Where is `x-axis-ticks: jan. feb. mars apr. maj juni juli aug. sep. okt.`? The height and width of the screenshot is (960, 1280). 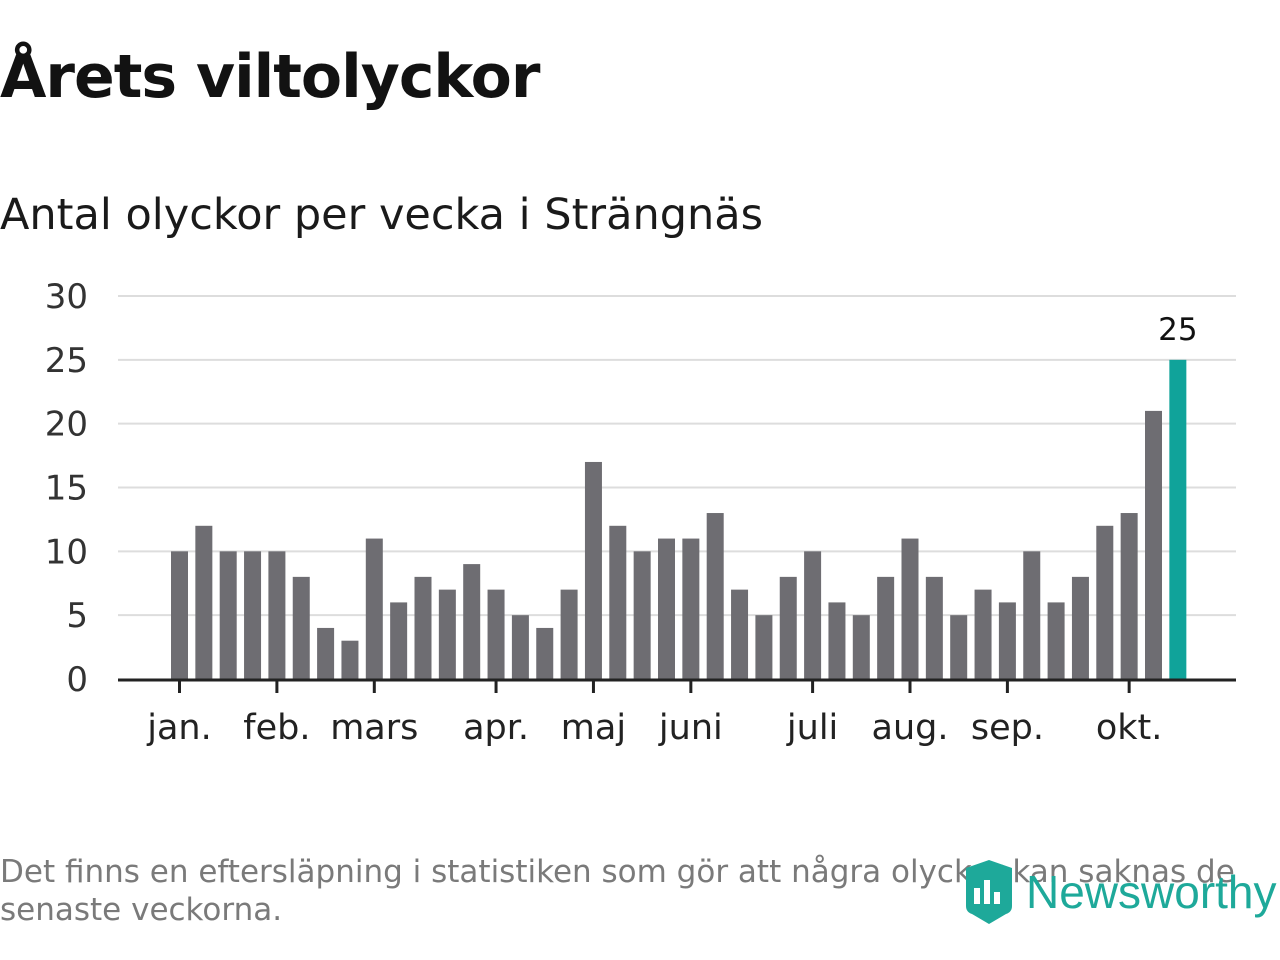 x-axis-ticks: jan. feb. mars apr. maj juni juli aug. sep. okt. is located at coordinates (654, 713).